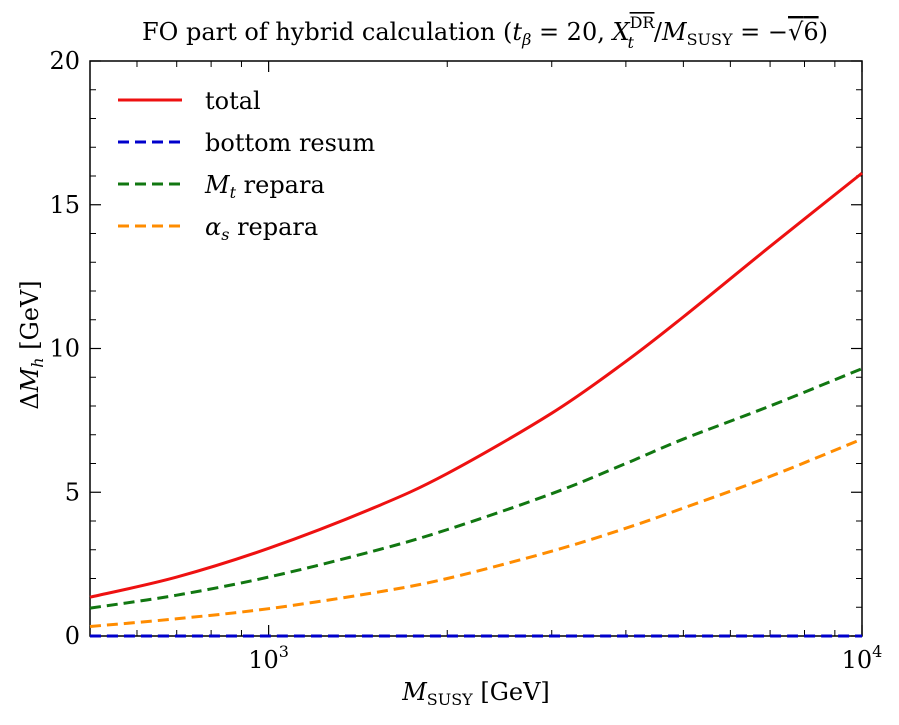 The image size is (899, 725). I want to click on y-axis-label: ΔMh [GeV], so click(31, 344).